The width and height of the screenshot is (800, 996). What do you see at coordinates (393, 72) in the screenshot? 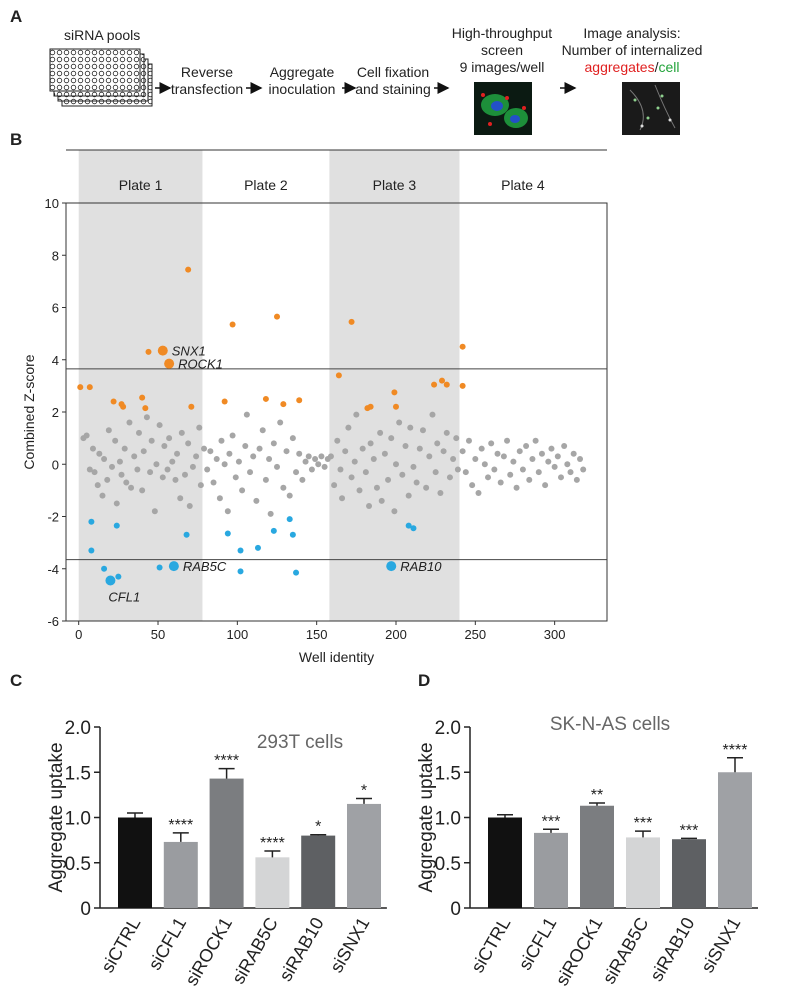
I see `step-label: Cell fixation` at bounding box center [393, 72].